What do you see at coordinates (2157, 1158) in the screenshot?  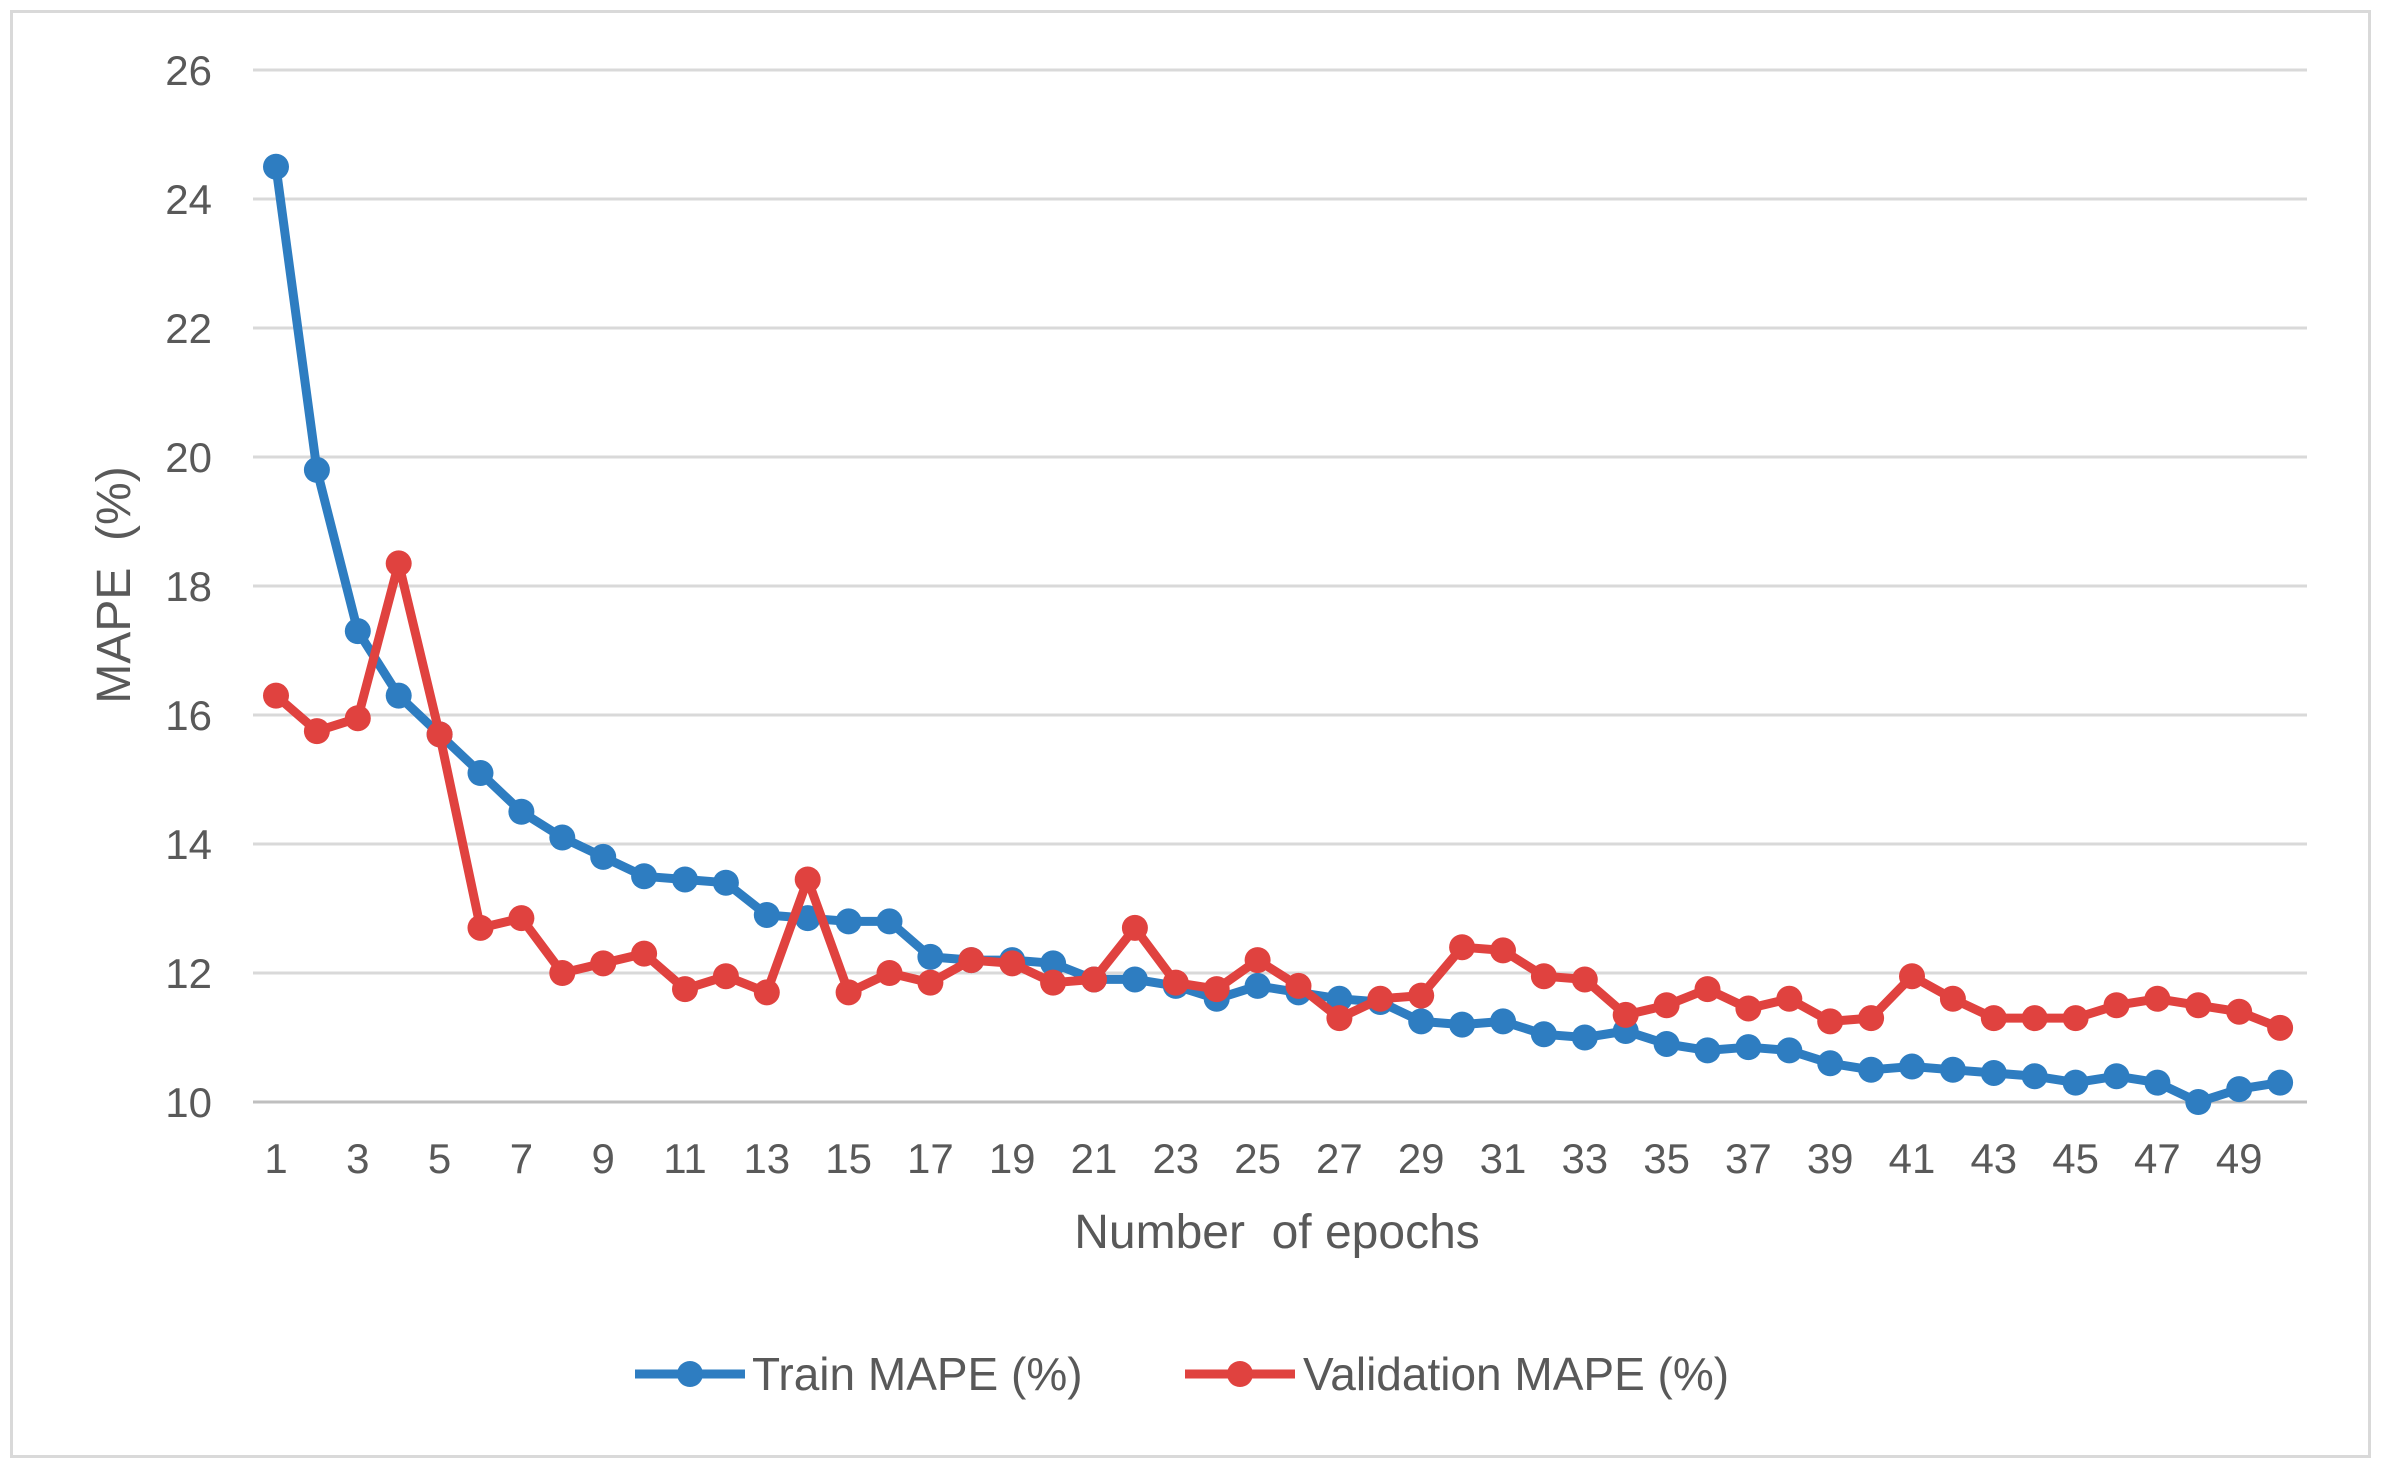 I see `x-tick-label: 47` at bounding box center [2157, 1158].